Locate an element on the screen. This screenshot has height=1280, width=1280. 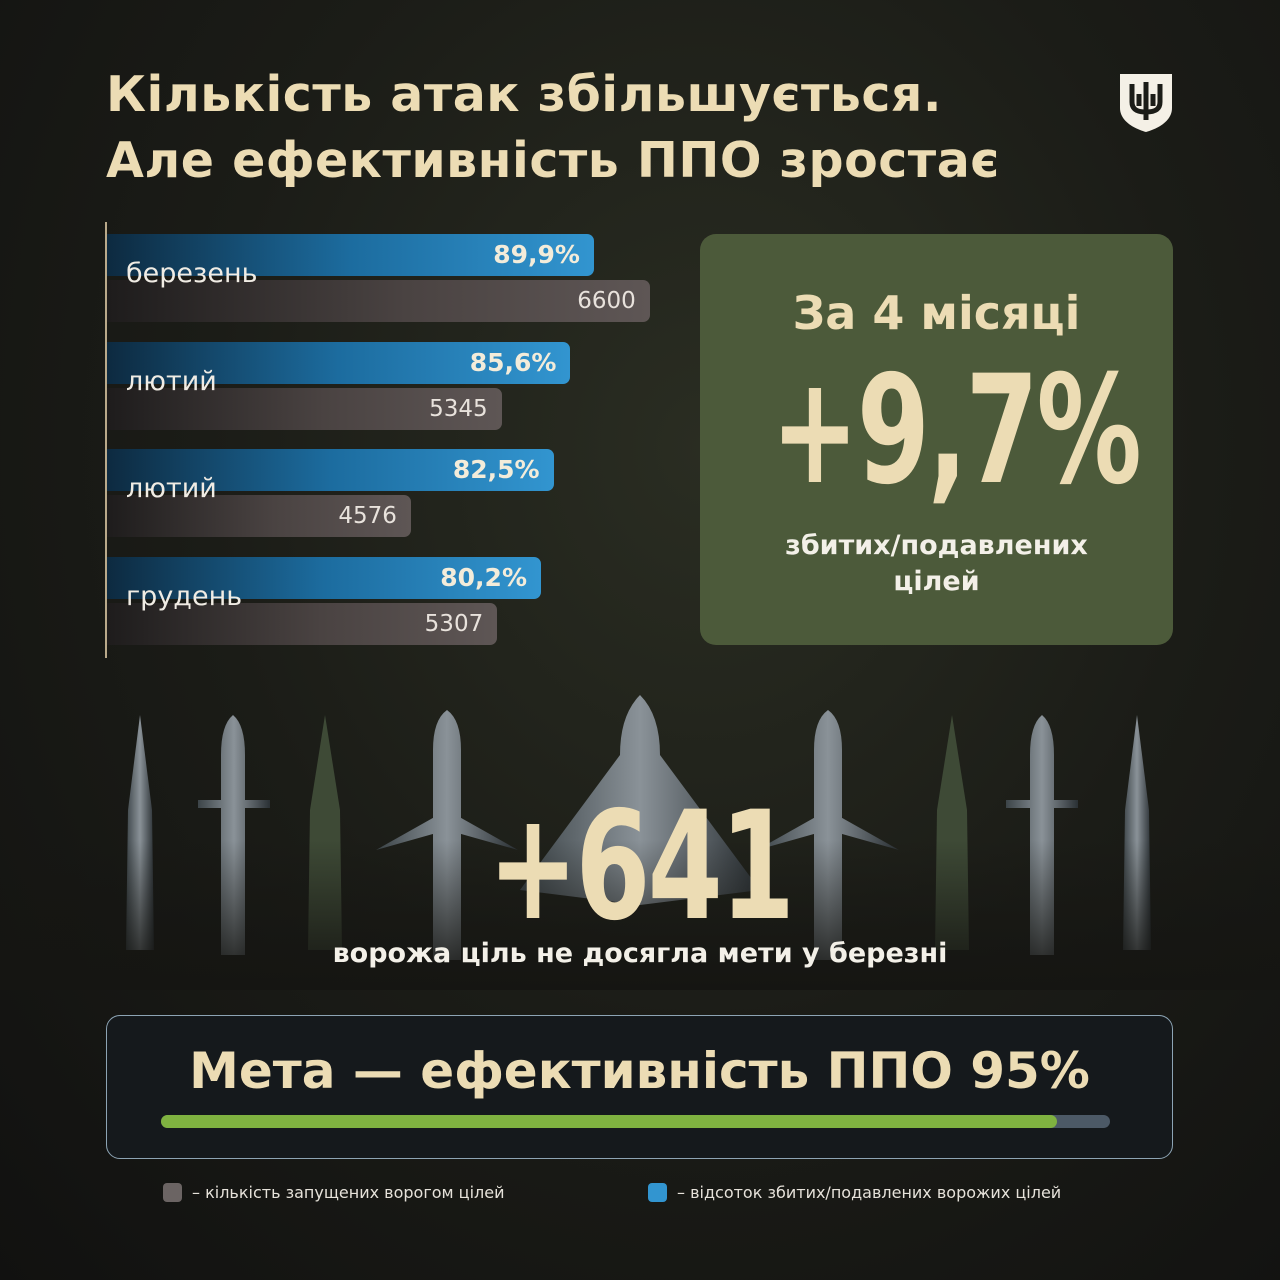
panel-caption-2: цілей is located at coordinates (936, 581).